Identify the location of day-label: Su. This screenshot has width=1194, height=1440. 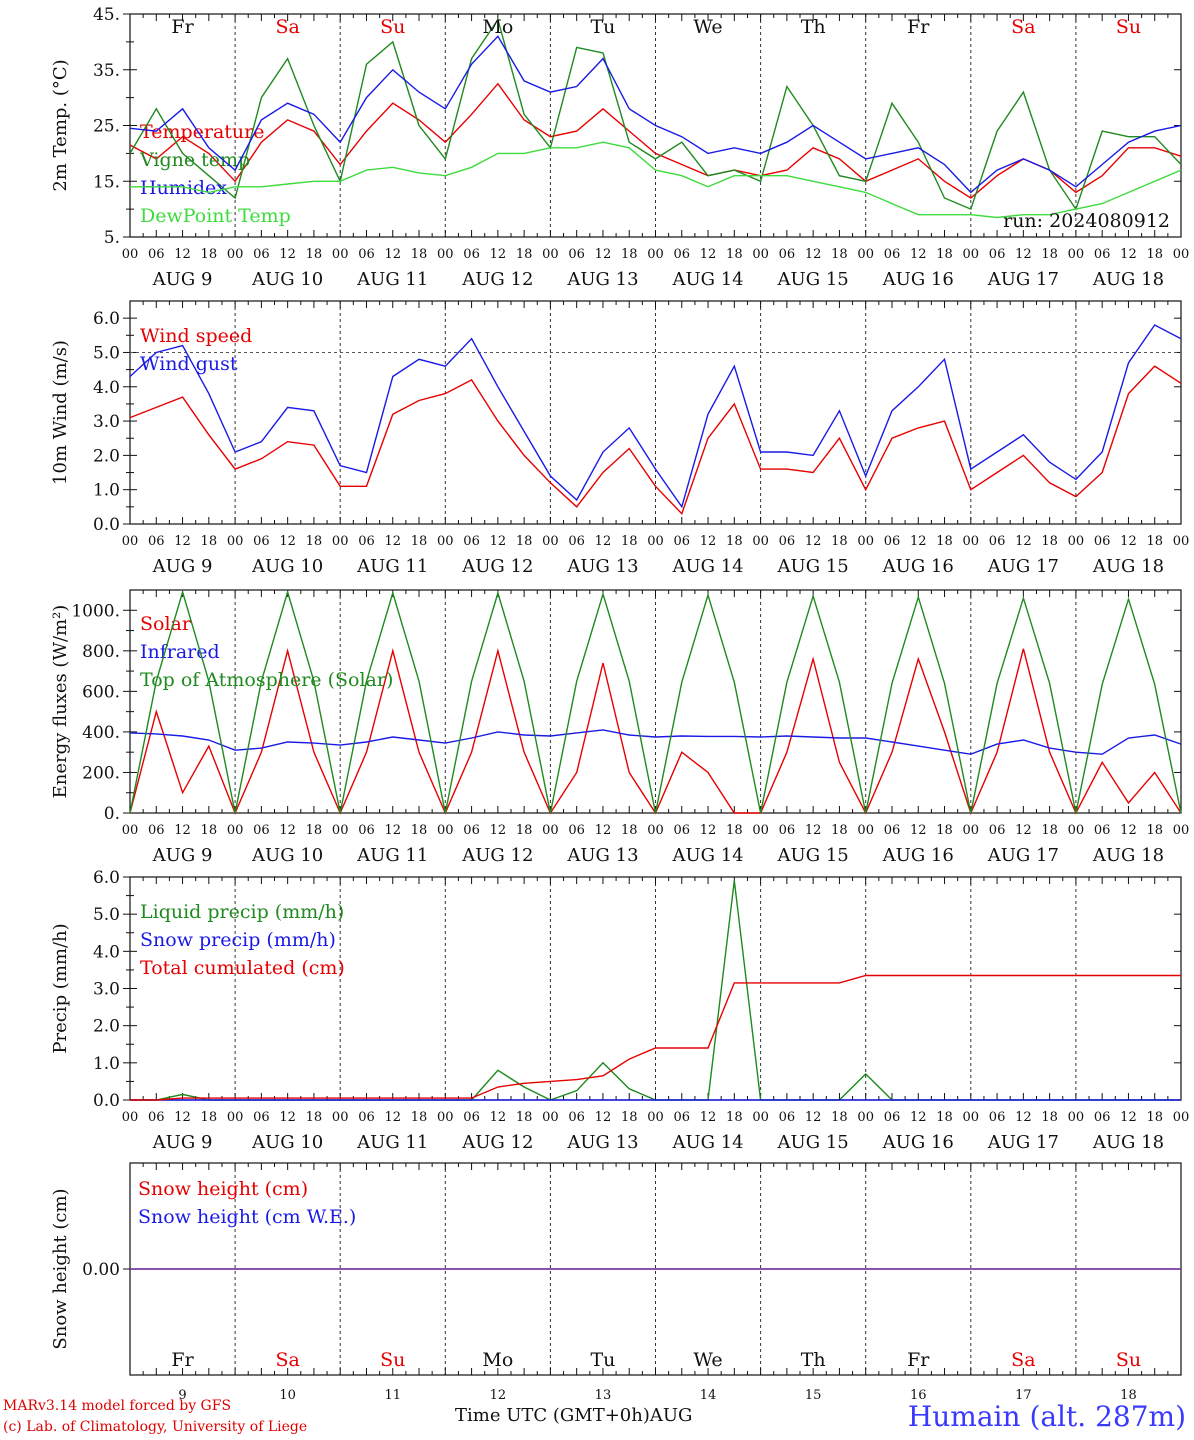
(392, 1360).